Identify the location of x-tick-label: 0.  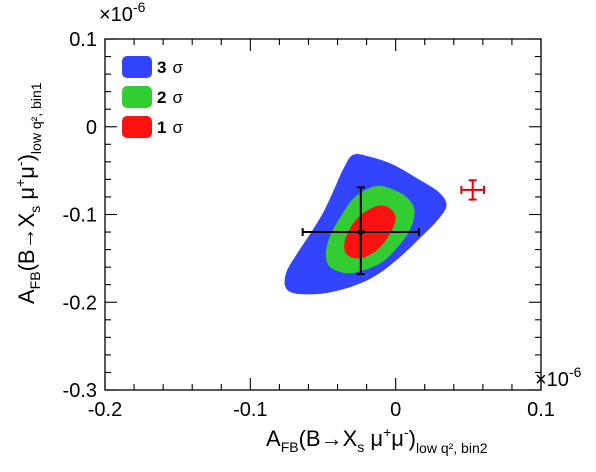
(395, 410).